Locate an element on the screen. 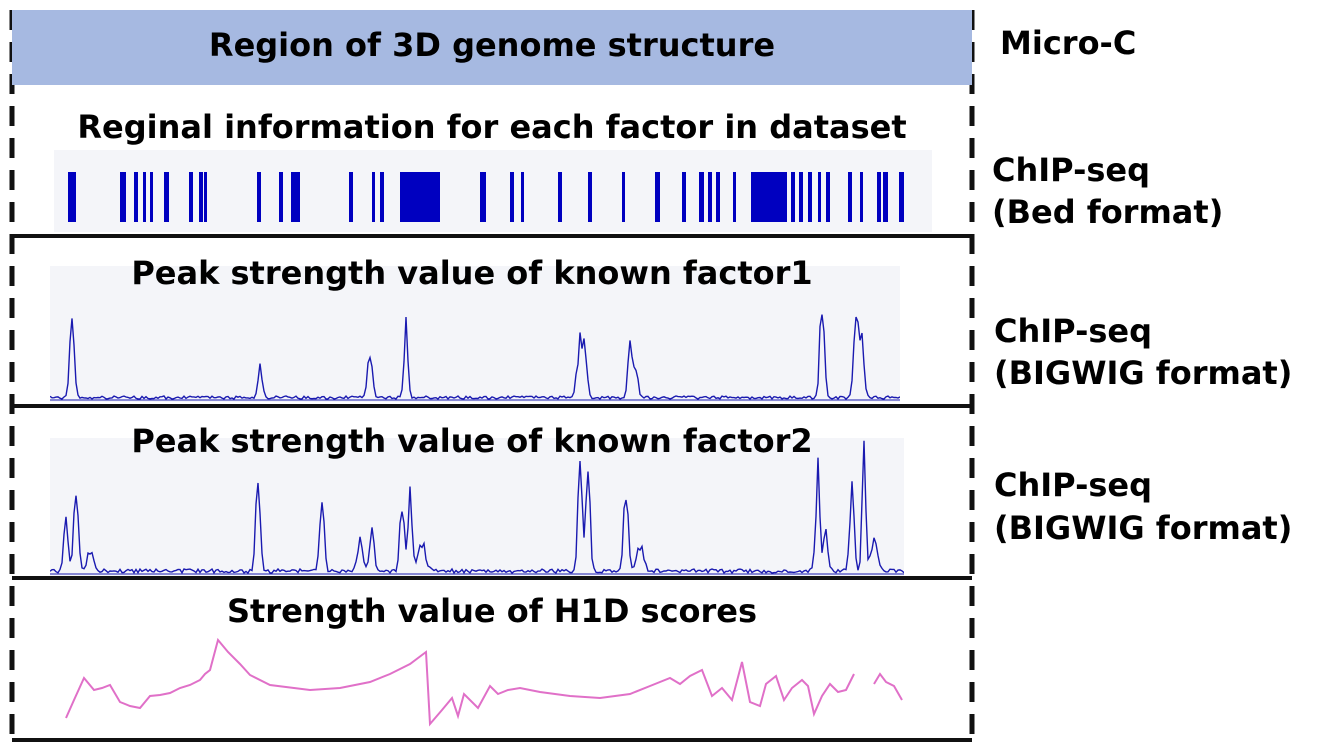 This screenshot has width=1332, height=752. bed-side-label-2: (Bed format) is located at coordinates (1108, 212).